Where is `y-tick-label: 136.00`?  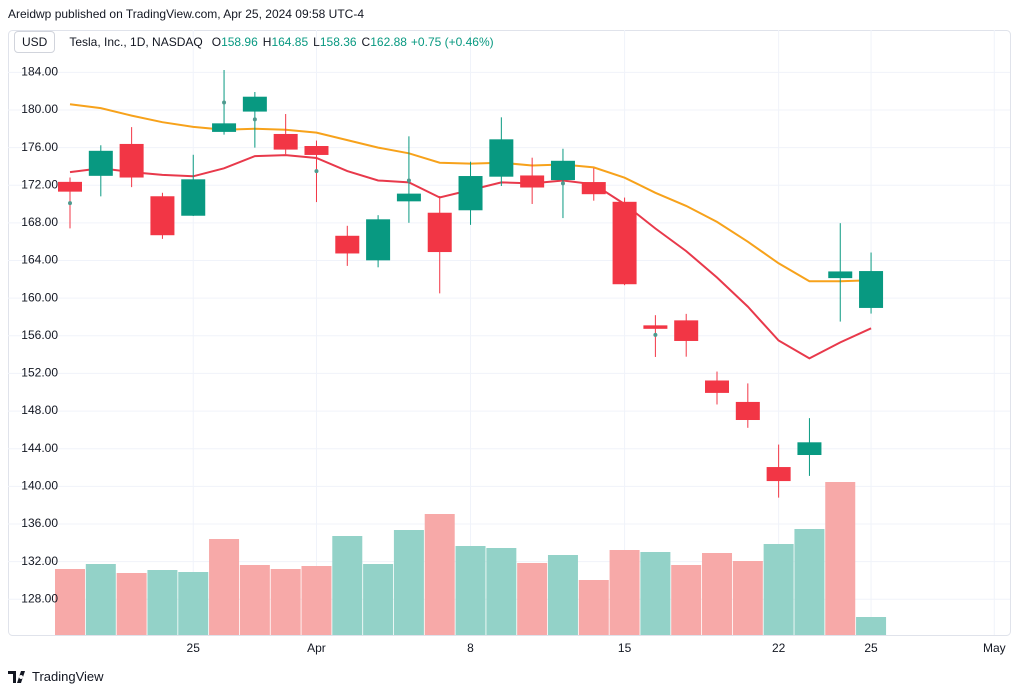 y-tick-label: 136.00 is located at coordinates (39, 523).